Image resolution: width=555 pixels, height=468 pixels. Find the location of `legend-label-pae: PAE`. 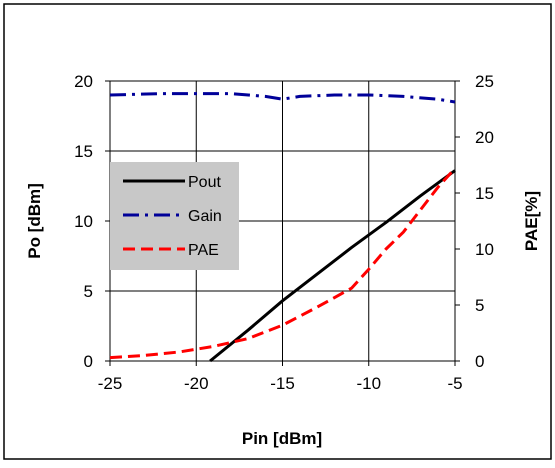

legend-label-pae: PAE is located at coordinates (203, 250).